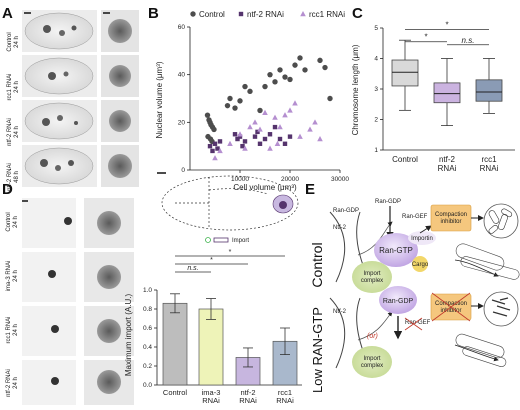 This screenshot has width=520, height=410. Describe the element at coordinates (147, 347) in the screenshot. I see `y-tick-label: 0.4` at that location.